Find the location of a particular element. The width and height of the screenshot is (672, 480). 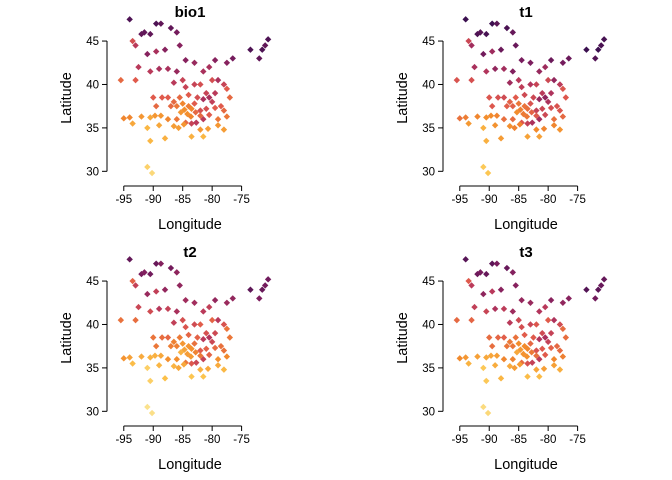

y-tick-label: 40 is located at coordinates (92, 325).